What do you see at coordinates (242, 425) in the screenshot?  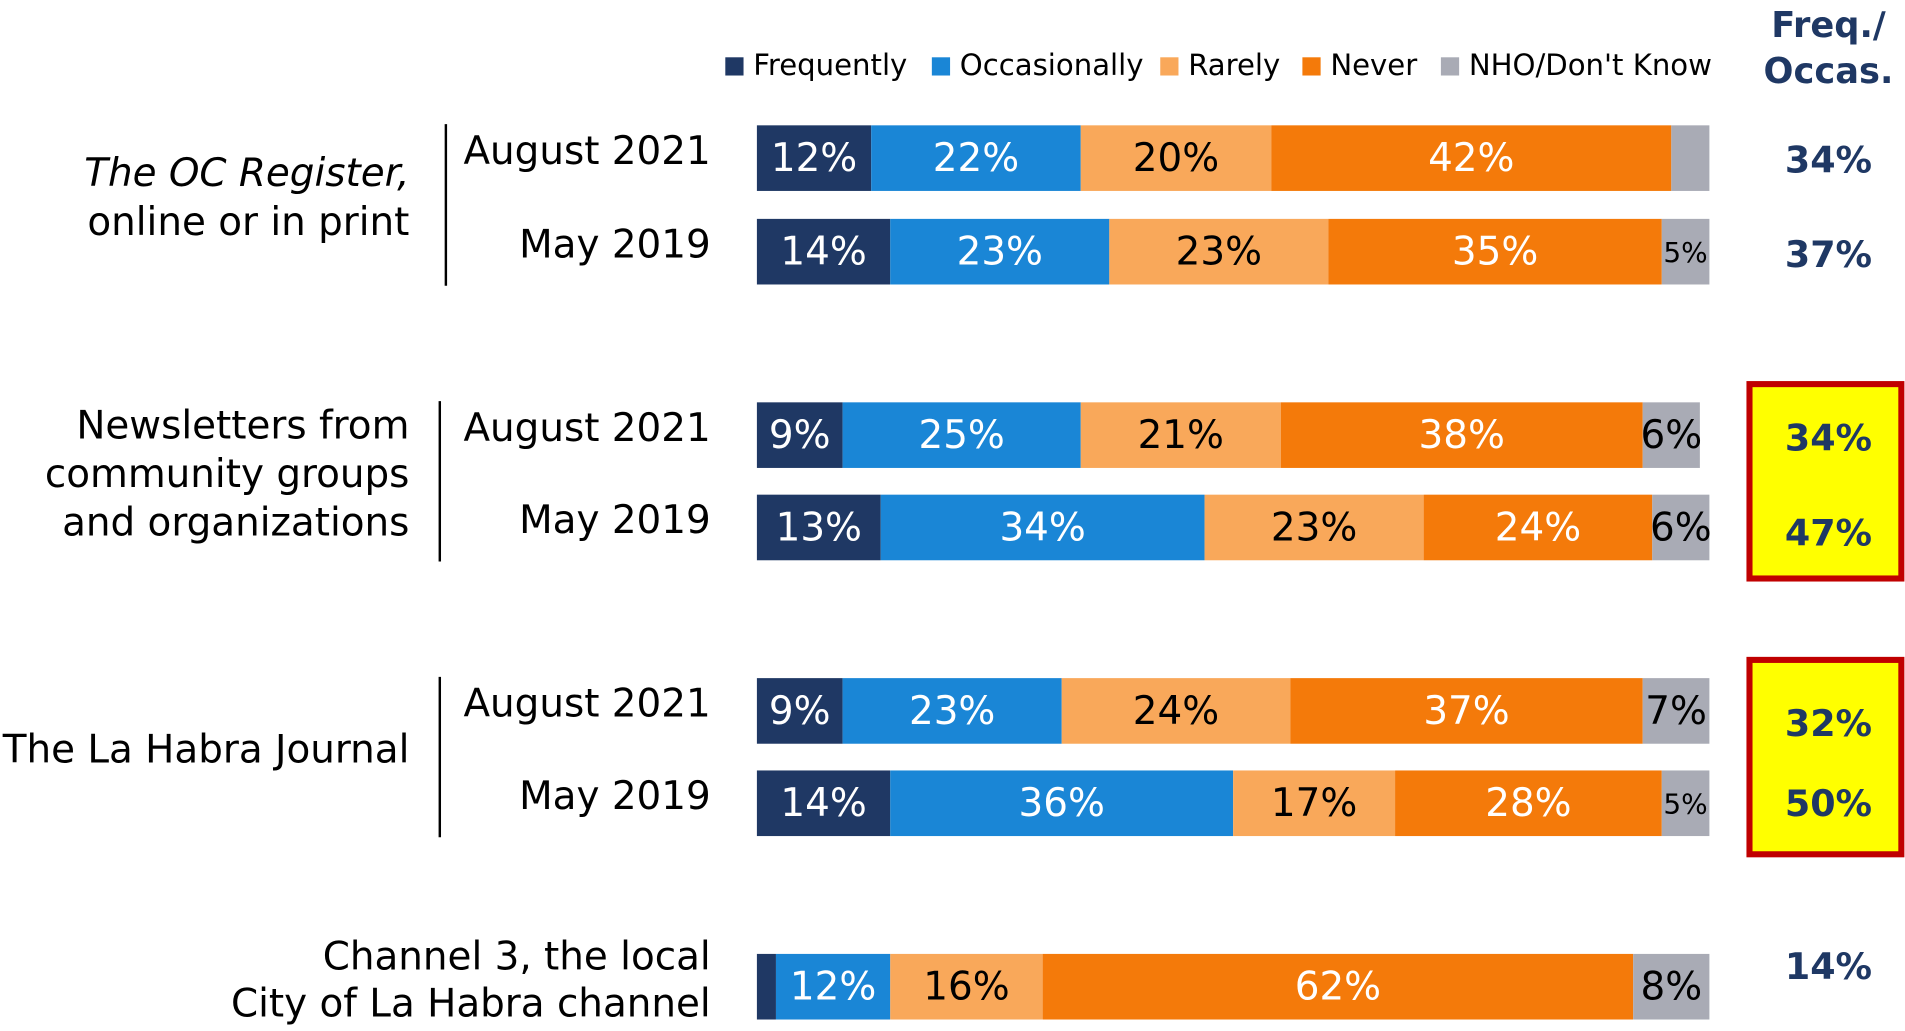 I see `group-label: Newsletters from` at bounding box center [242, 425].